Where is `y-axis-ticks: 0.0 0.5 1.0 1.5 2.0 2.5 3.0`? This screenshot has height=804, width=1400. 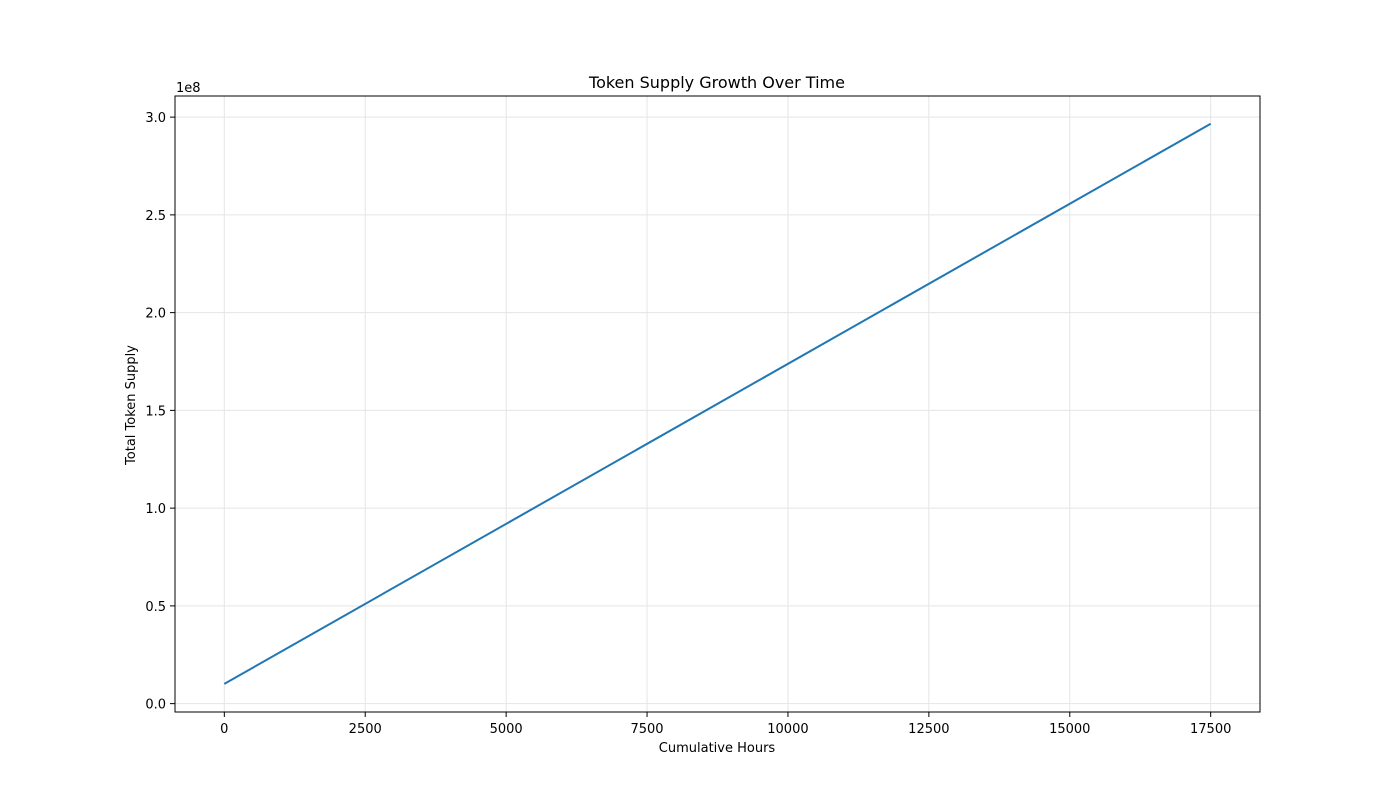
y-axis-ticks: 0.0 0.5 1.0 1.5 2.0 2.5 3.0 is located at coordinates (160, 412).